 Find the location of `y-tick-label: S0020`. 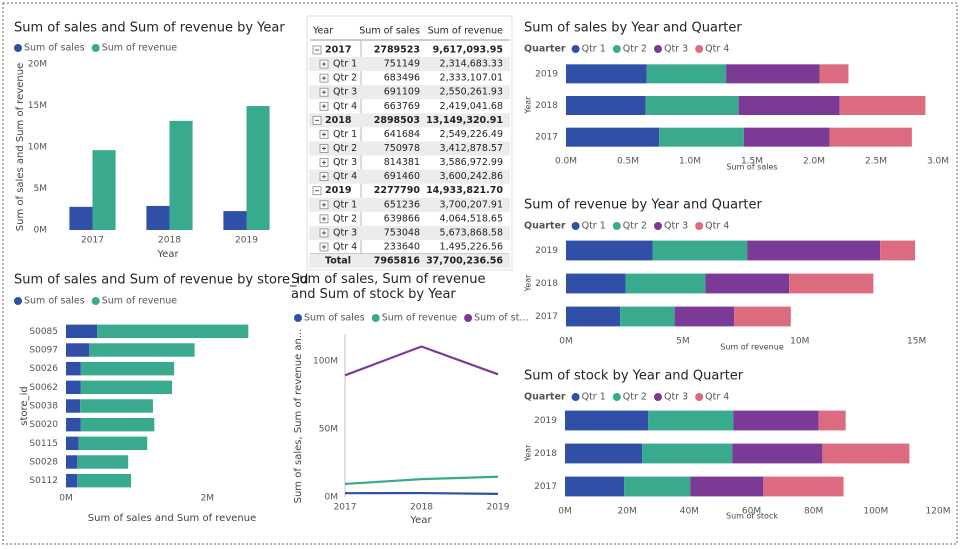

y-tick-label: S0020 is located at coordinates (43, 425).